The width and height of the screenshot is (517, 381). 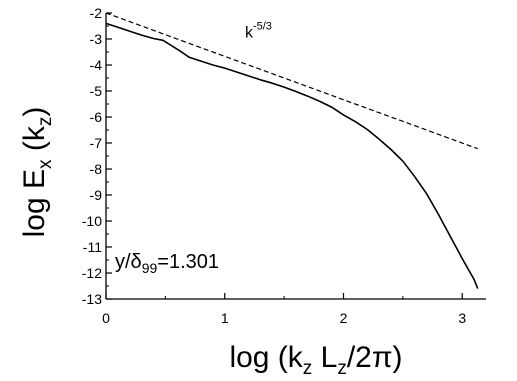 I want to click on y-axis-title-sub1: x, so click(x=45, y=164).